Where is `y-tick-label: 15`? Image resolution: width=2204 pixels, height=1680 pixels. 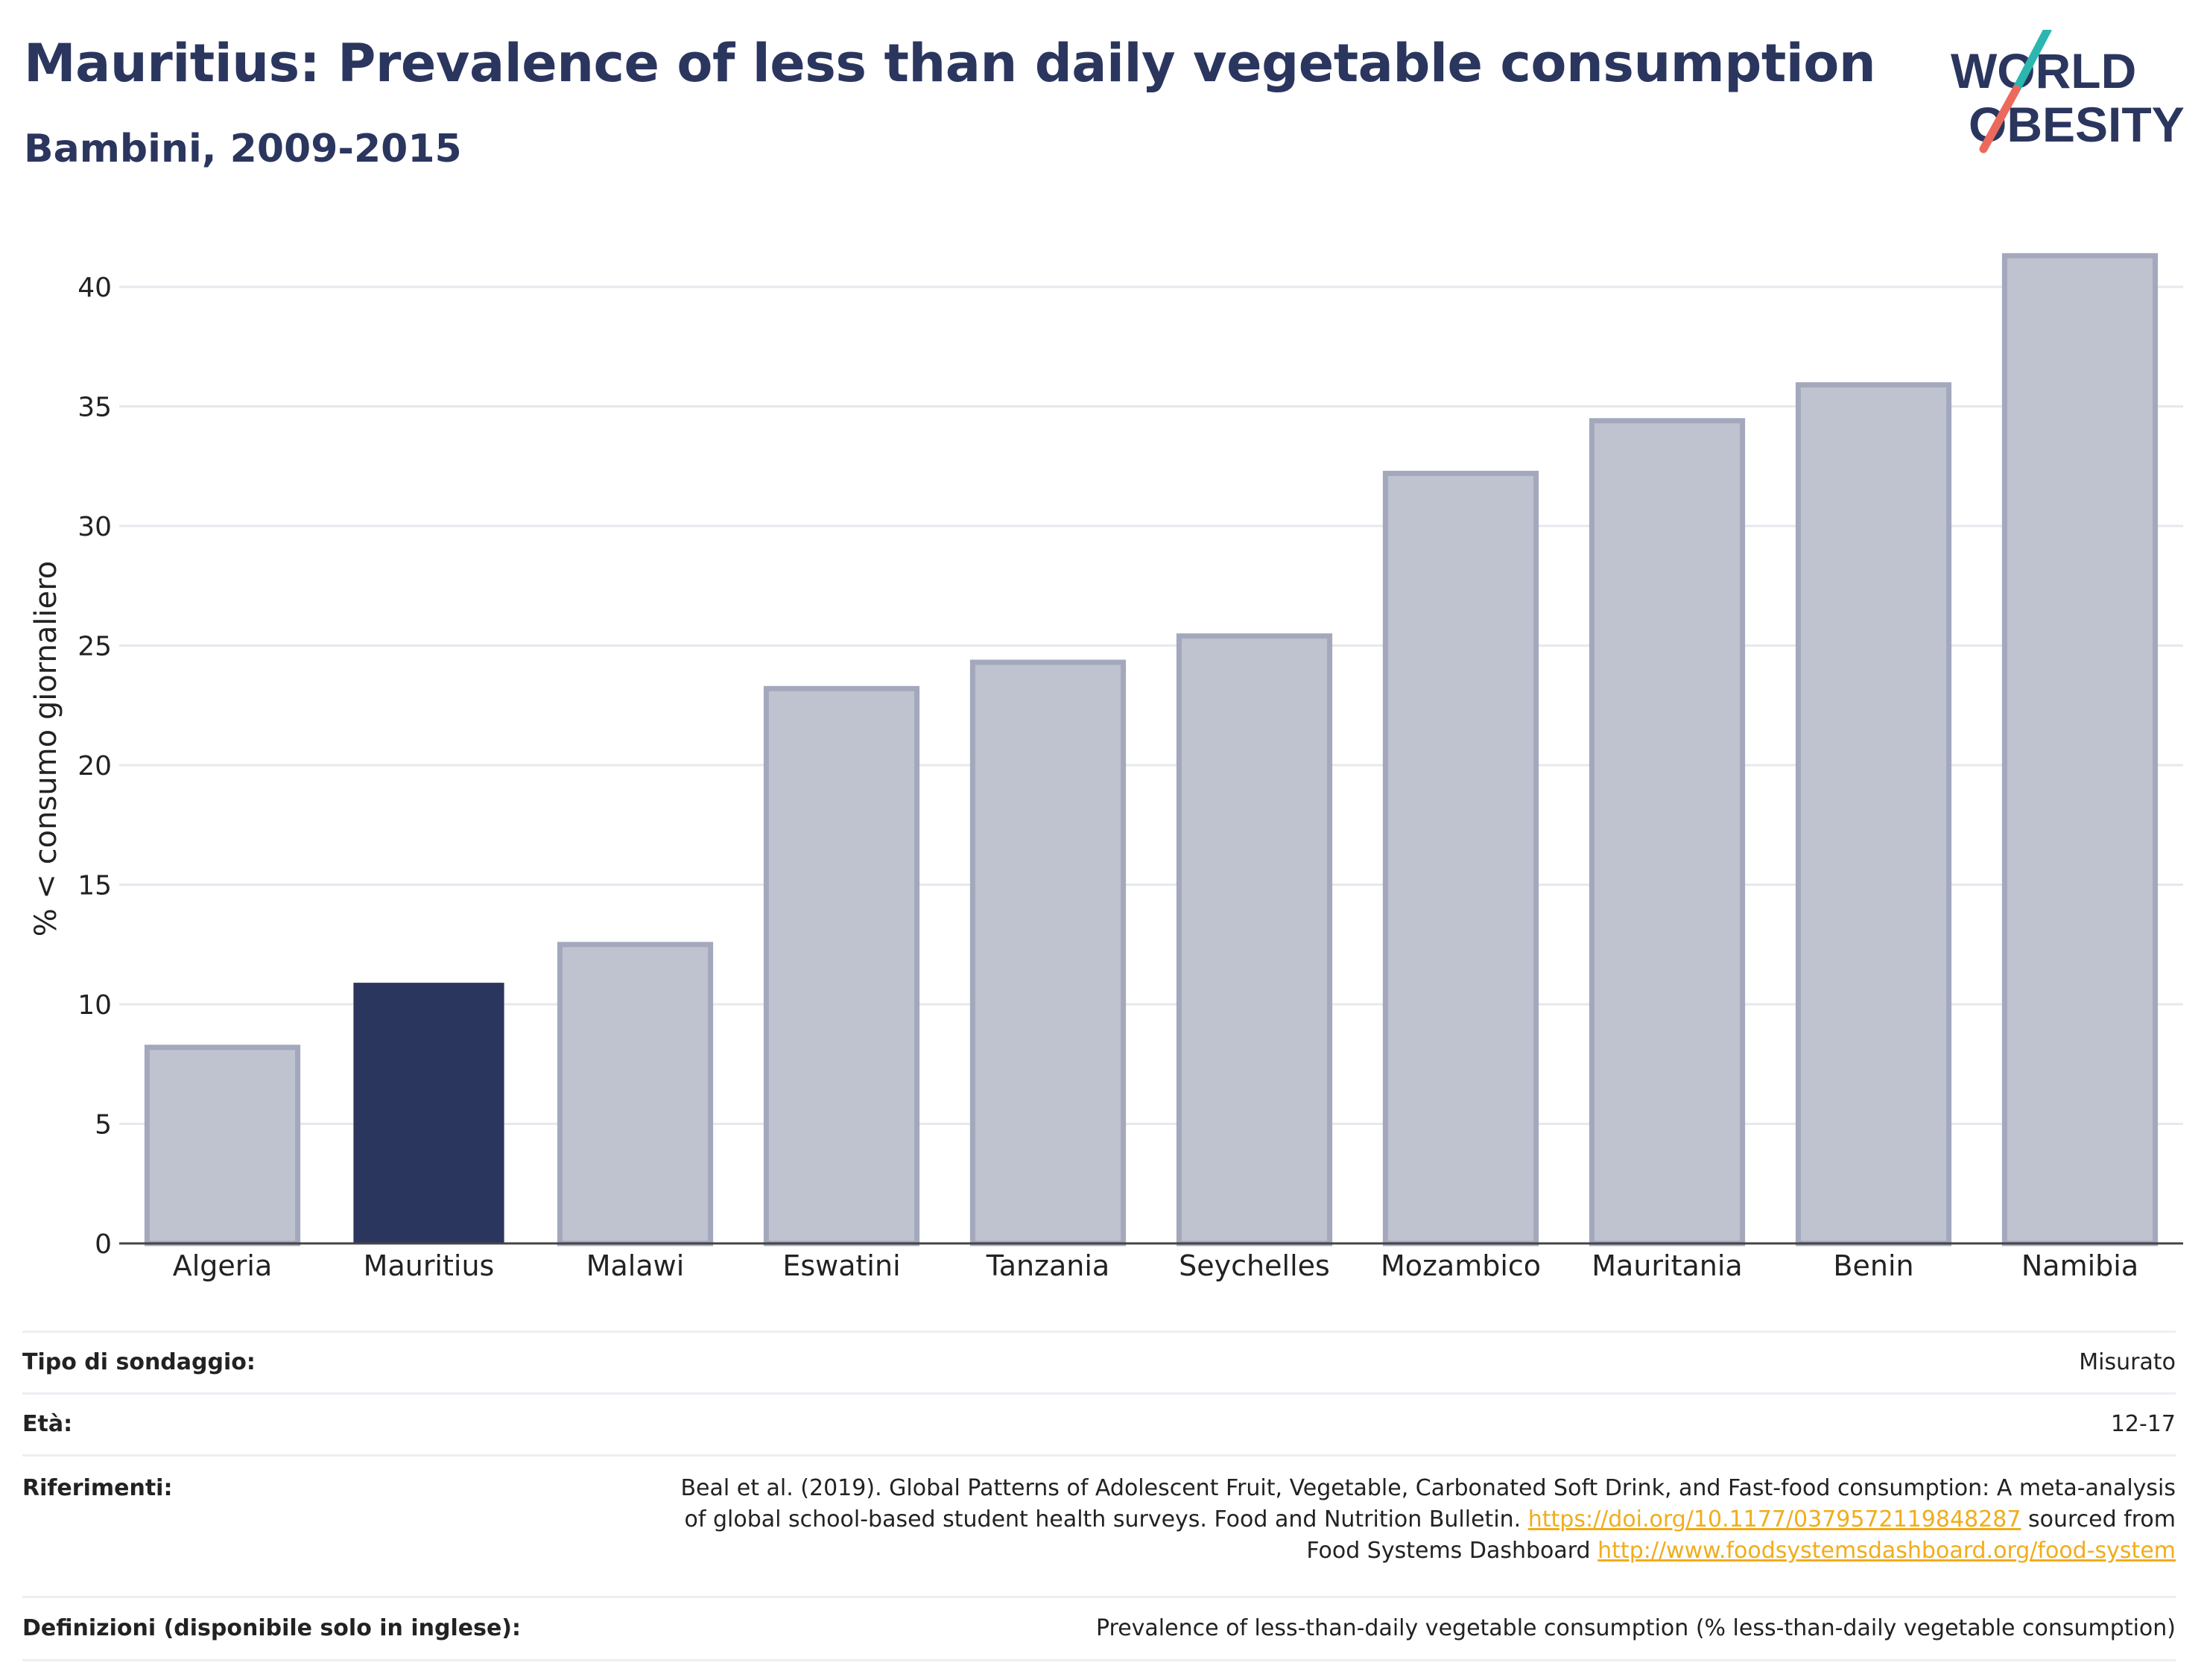 y-tick-label: 15 is located at coordinates (94, 886).